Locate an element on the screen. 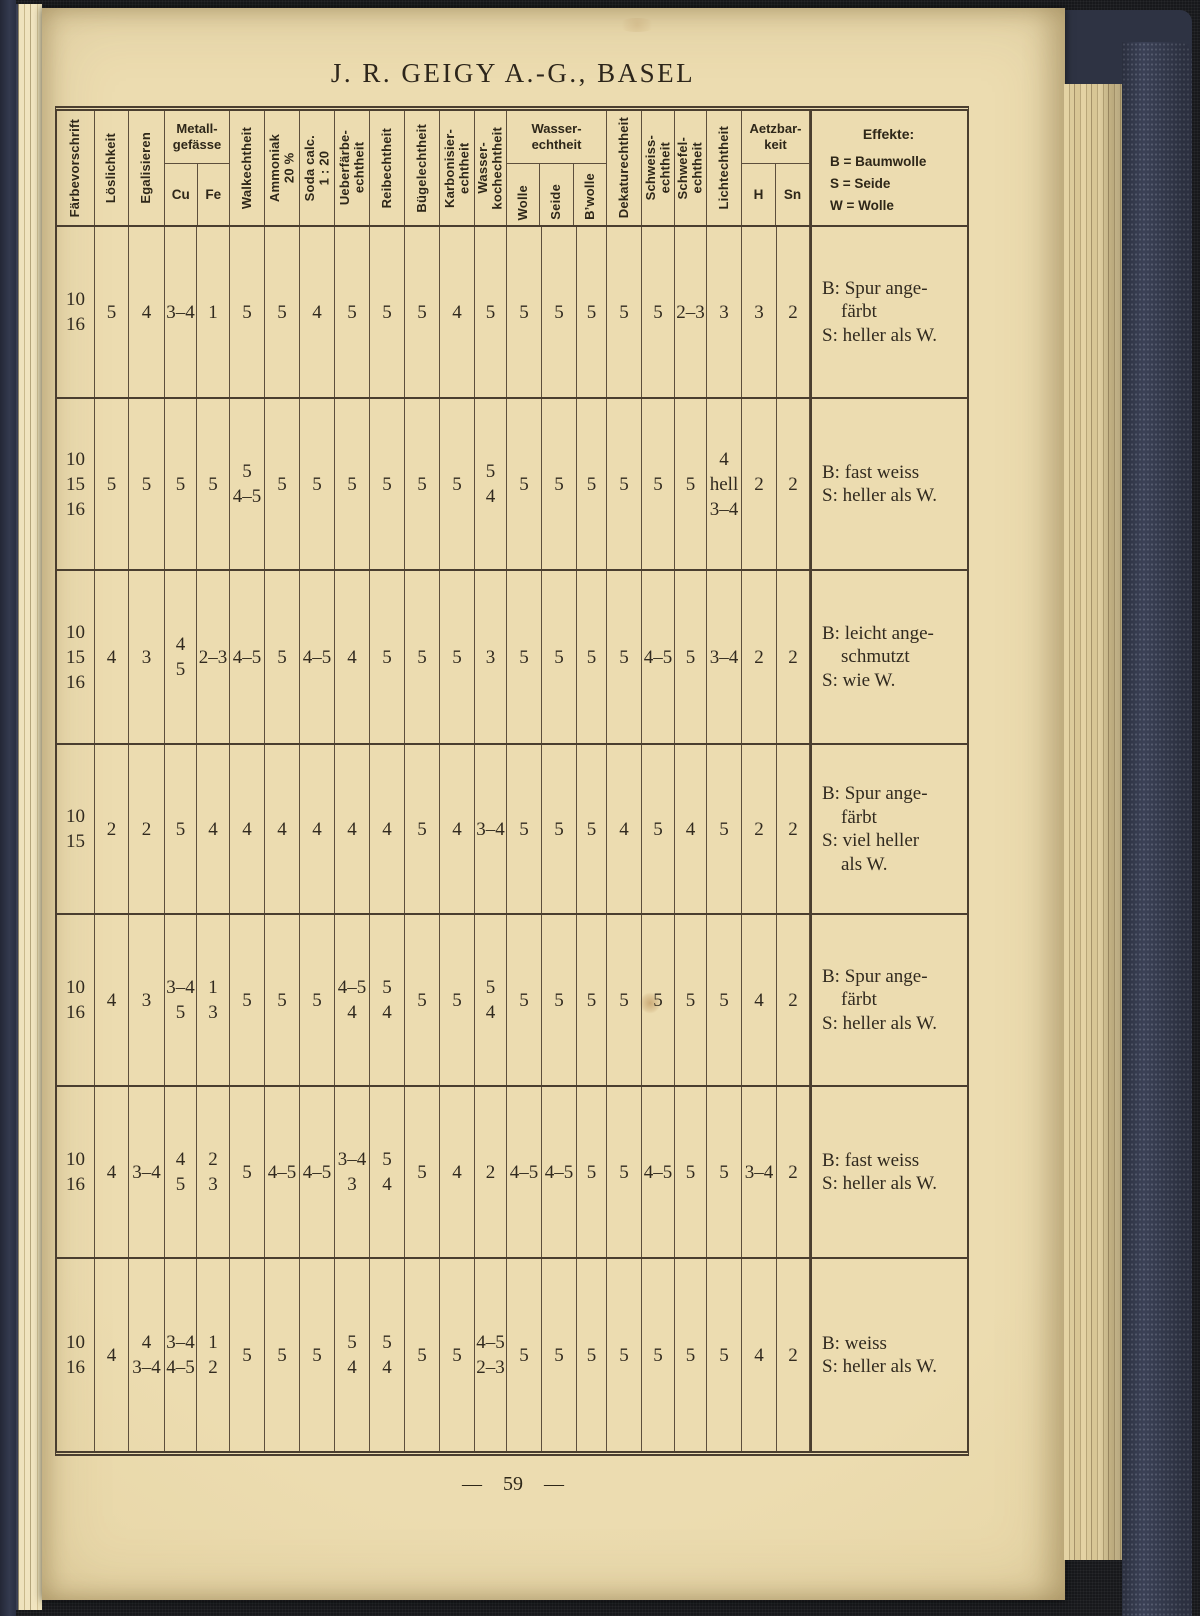 The width and height of the screenshot is (1200, 1616). col-header-loeslichkeit: Löslichkeit is located at coordinates (112, 168).